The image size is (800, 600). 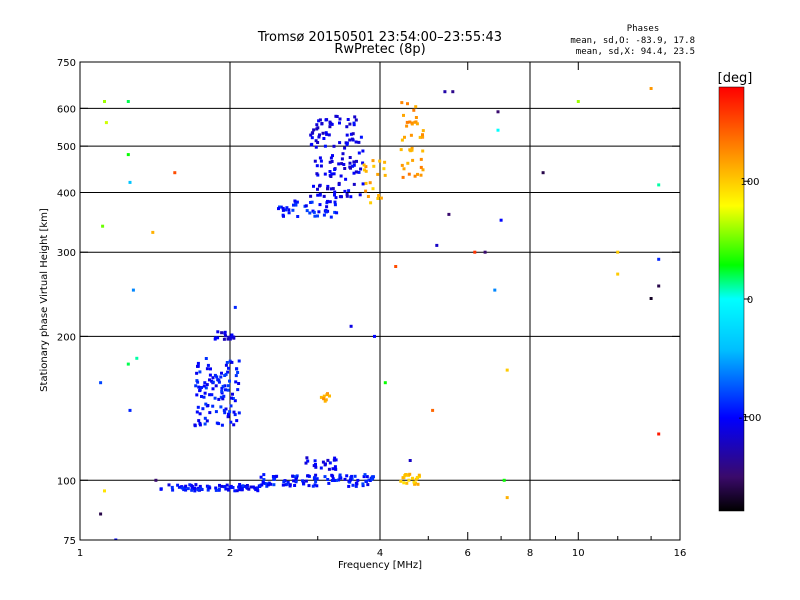 What do you see at coordinates (468, 553) in the screenshot?
I see `x-tick-label: 6` at bounding box center [468, 553].